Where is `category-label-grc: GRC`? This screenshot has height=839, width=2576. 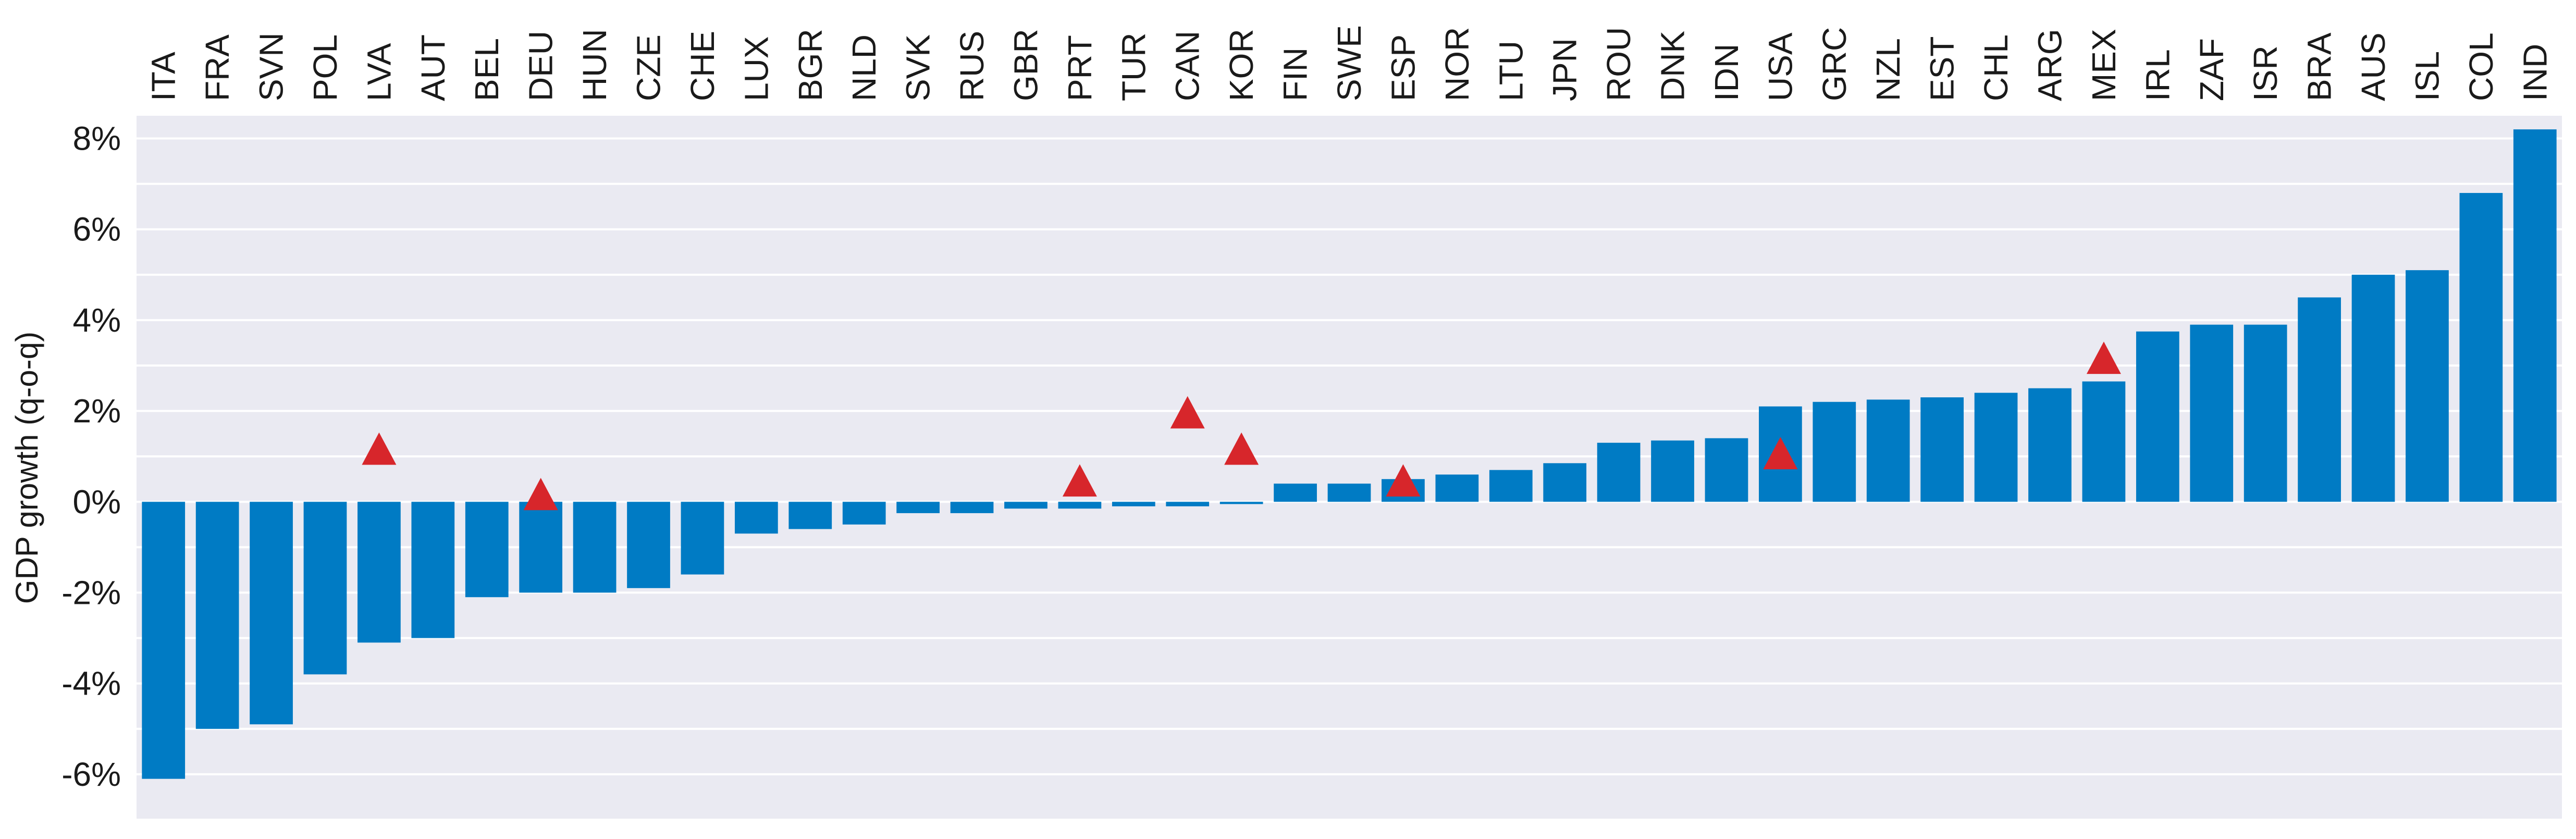 category-label-grc: GRC is located at coordinates (1834, 64).